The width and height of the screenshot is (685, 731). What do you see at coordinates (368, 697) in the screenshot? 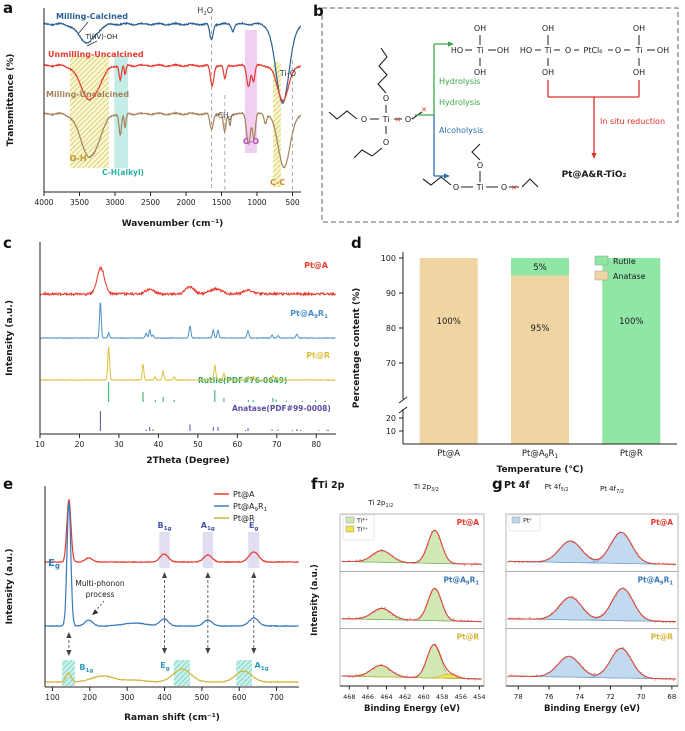
I see `x-tick-label: 466` at bounding box center [368, 697].